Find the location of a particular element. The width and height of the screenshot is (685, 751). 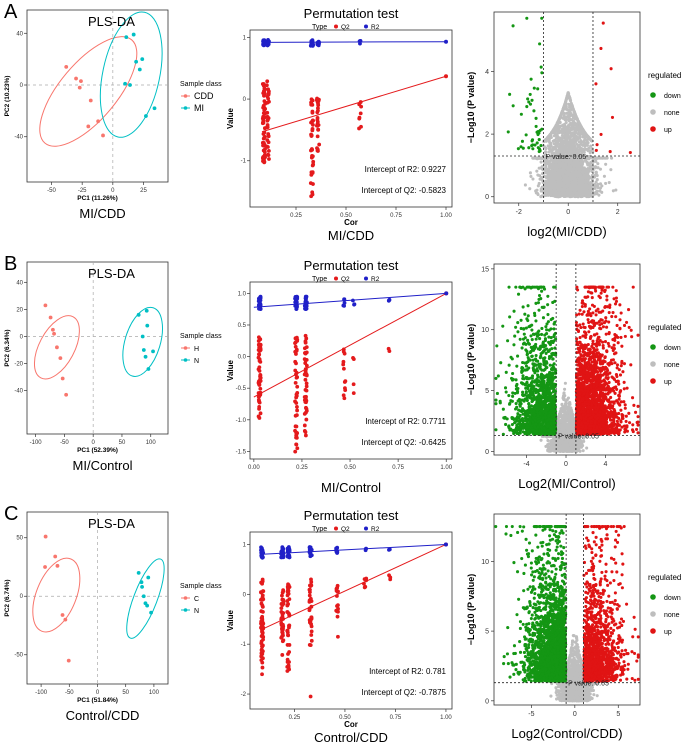

legend-type-name: R2 is located at coordinates (375, 27).